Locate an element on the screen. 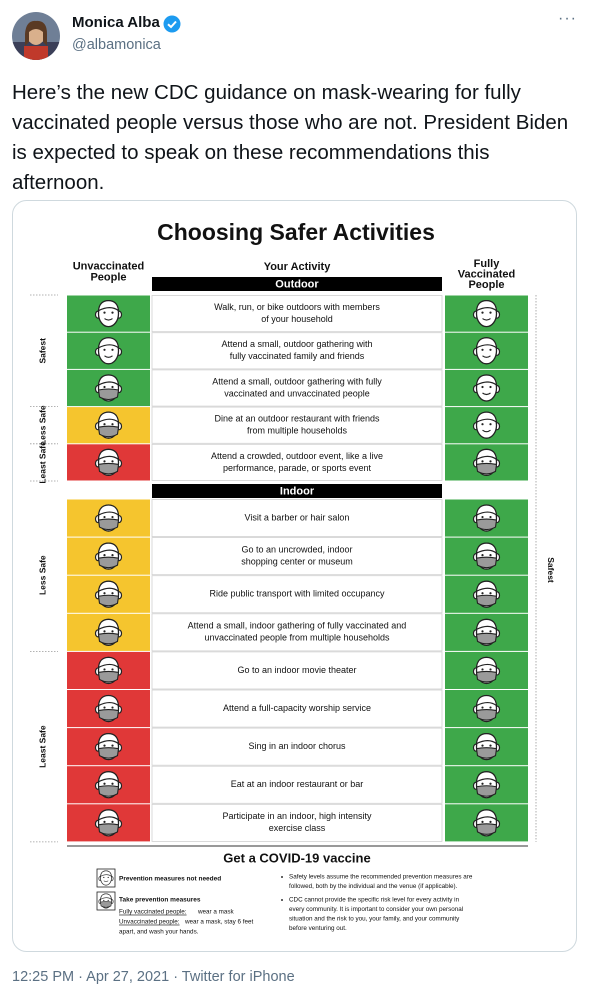 The image size is (592, 990). more-button: ··· is located at coordinates (567, 18).